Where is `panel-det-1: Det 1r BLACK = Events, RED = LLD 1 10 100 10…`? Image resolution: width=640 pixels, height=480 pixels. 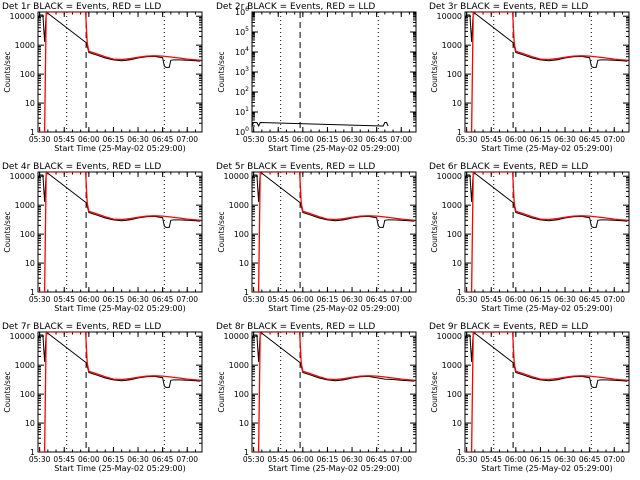 panel-det-1: Det 1r BLACK = Events, RED = LLD 1 10 100 10… is located at coordinates (102, 77).